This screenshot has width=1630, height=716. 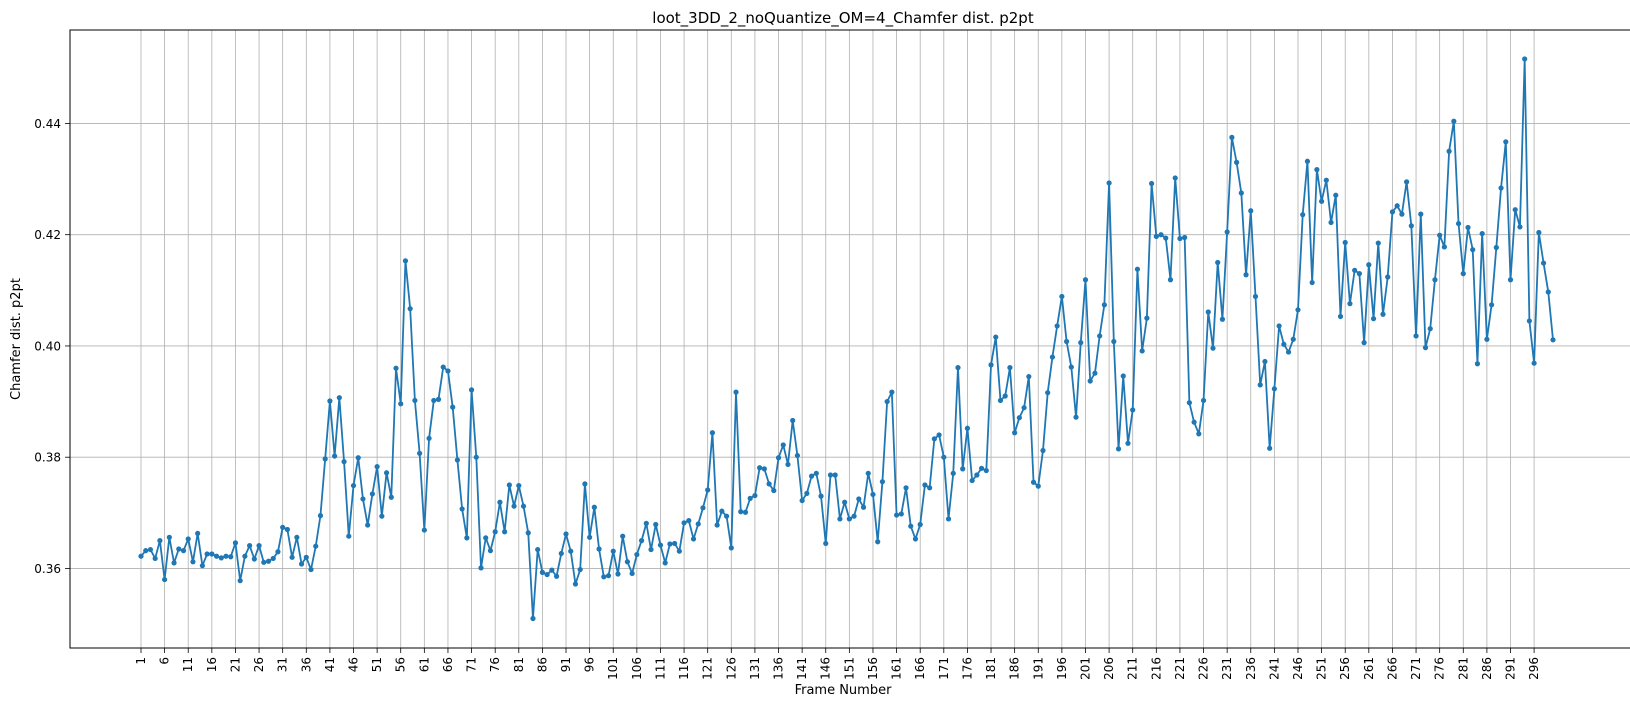 I want to click on y-tick-label: 0.44, so click(x=47, y=124).